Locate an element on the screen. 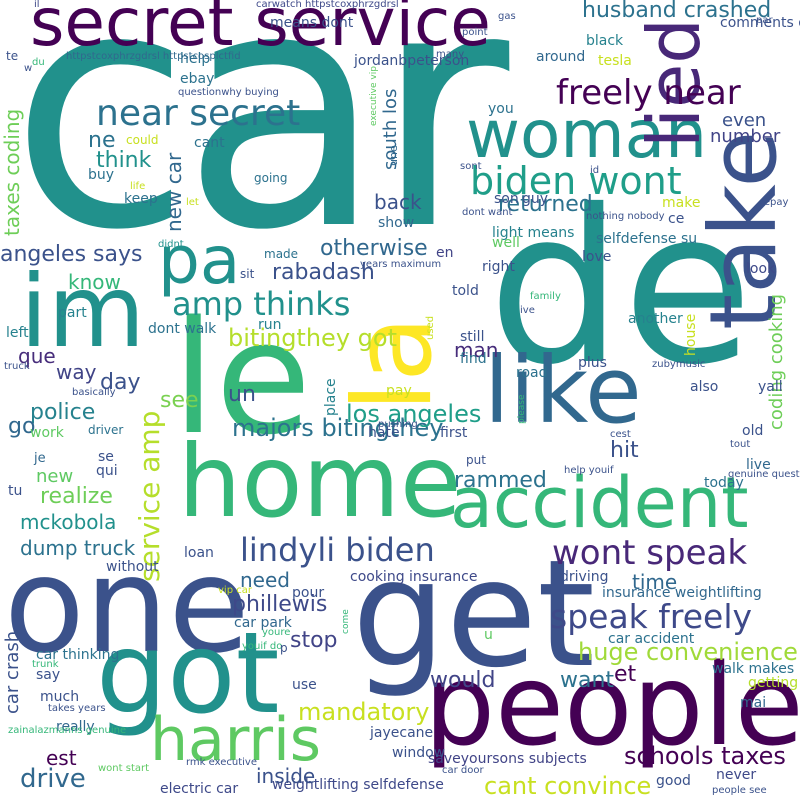 This screenshot has height=800, width=800. word-pay: work is located at coordinates (47, 433).